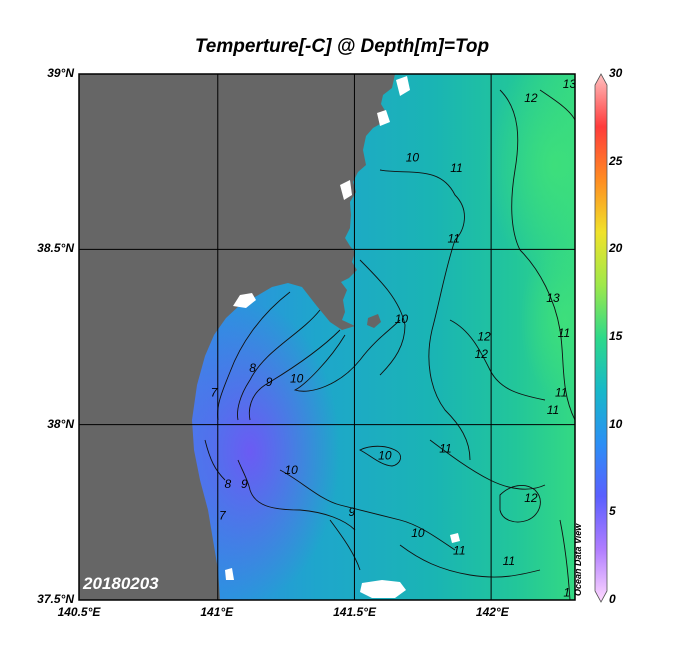 Image resolution: width=684 pixels, height=660 pixels. Describe the element at coordinates (601, 338) in the screenshot. I see `colorbar` at that location.